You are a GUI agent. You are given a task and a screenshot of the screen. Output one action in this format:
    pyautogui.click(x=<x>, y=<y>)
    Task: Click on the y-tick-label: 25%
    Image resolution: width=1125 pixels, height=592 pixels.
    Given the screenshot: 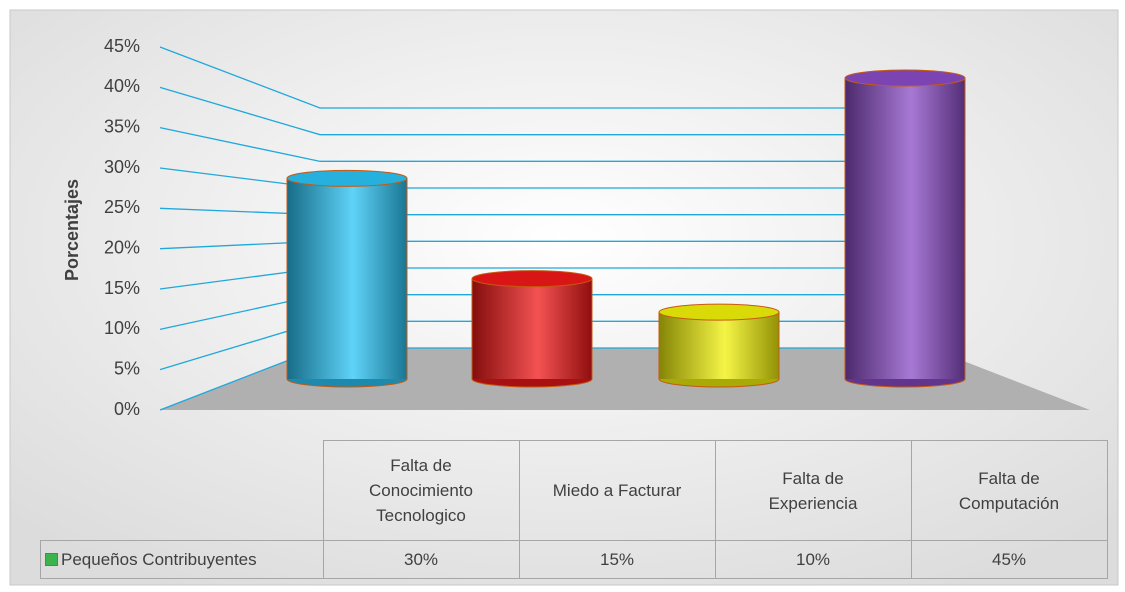 What is the action you would take?
    pyautogui.click(x=122, y=207)
    